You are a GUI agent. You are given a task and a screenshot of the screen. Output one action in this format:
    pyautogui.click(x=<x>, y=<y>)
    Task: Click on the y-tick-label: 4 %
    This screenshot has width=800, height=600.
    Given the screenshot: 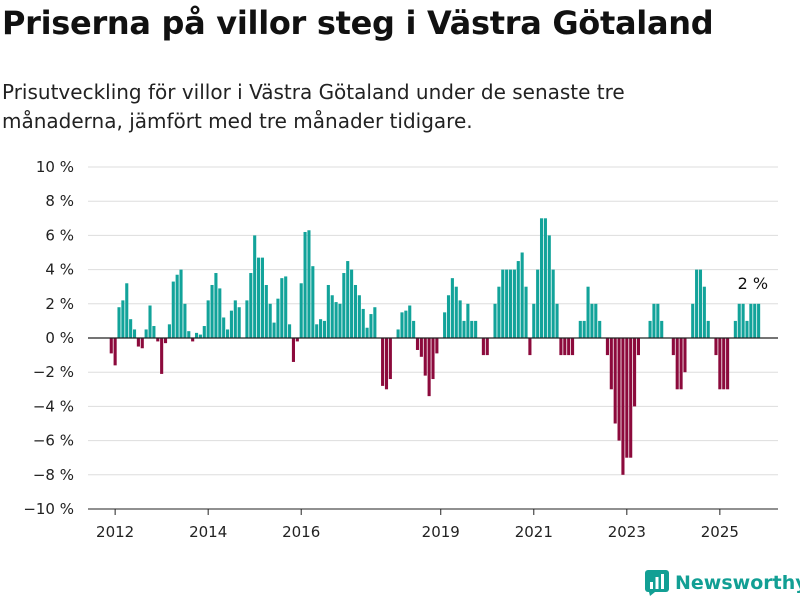 What is the action you would take?
    pyautogui.click(x=59, y=270)
    